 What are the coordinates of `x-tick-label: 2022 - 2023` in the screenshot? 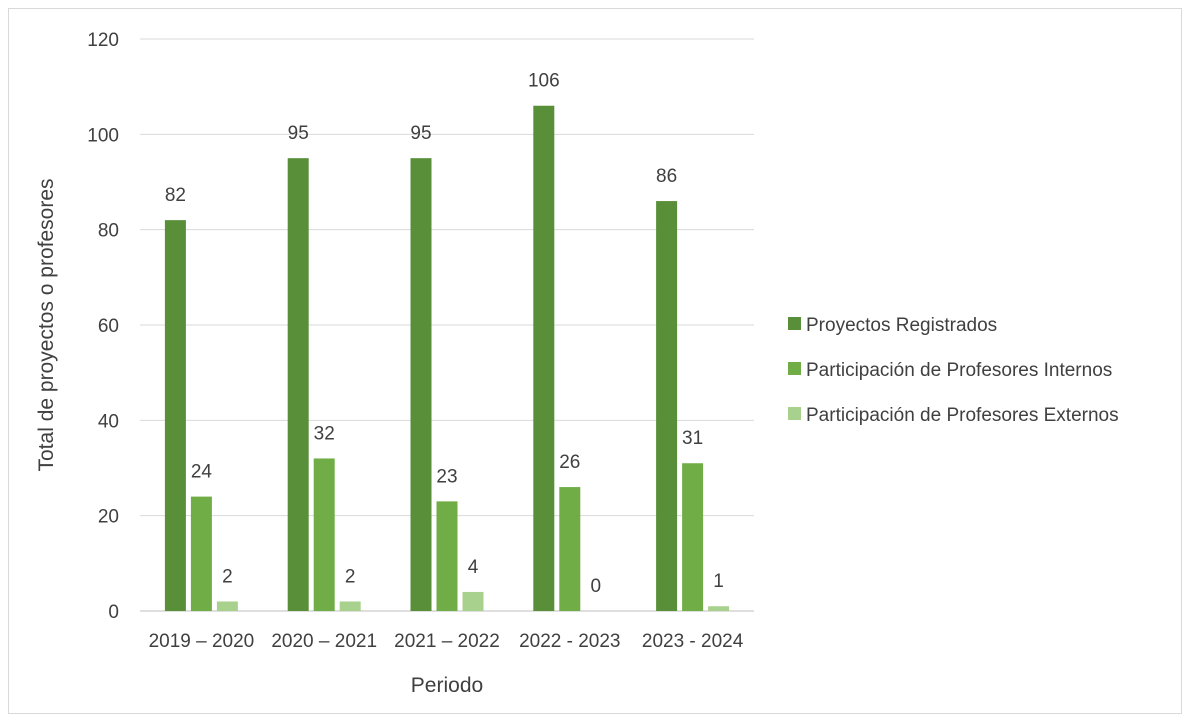 It's located at (569, 641).